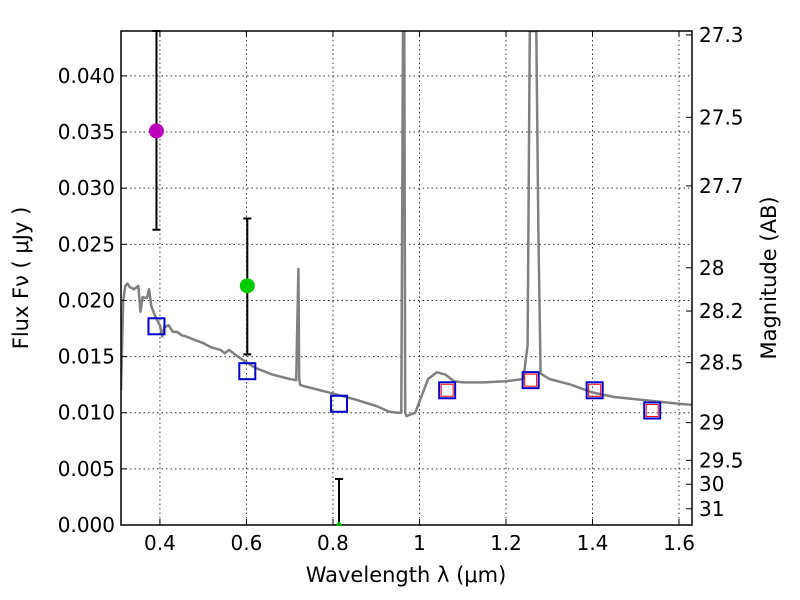  What do you see at coordinates (721, 311) in the screenshot?
I see `mag-tick-label: 28.2` at bounding box center [721, 311].